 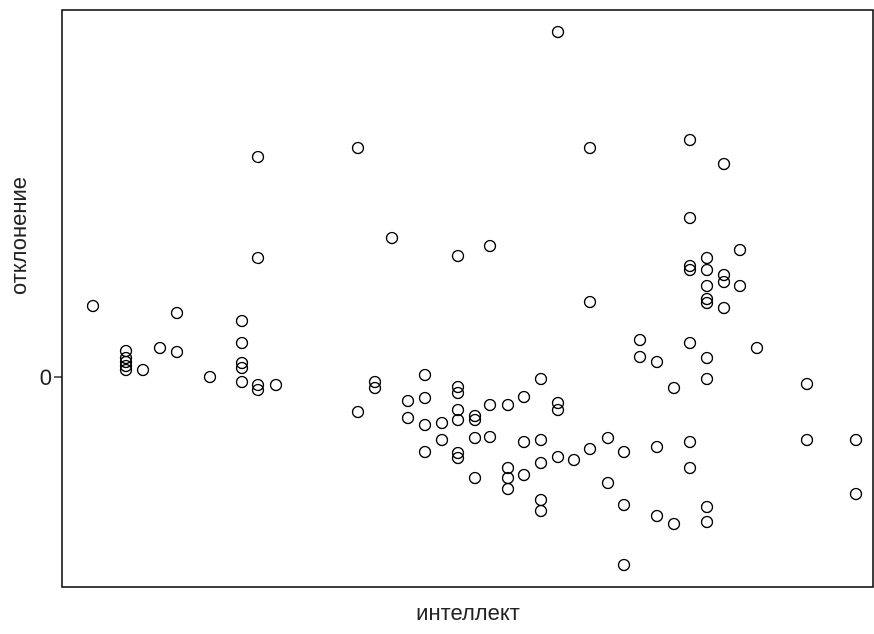 I want to click on y-tick-label: 0, so click(x=46, y=377).